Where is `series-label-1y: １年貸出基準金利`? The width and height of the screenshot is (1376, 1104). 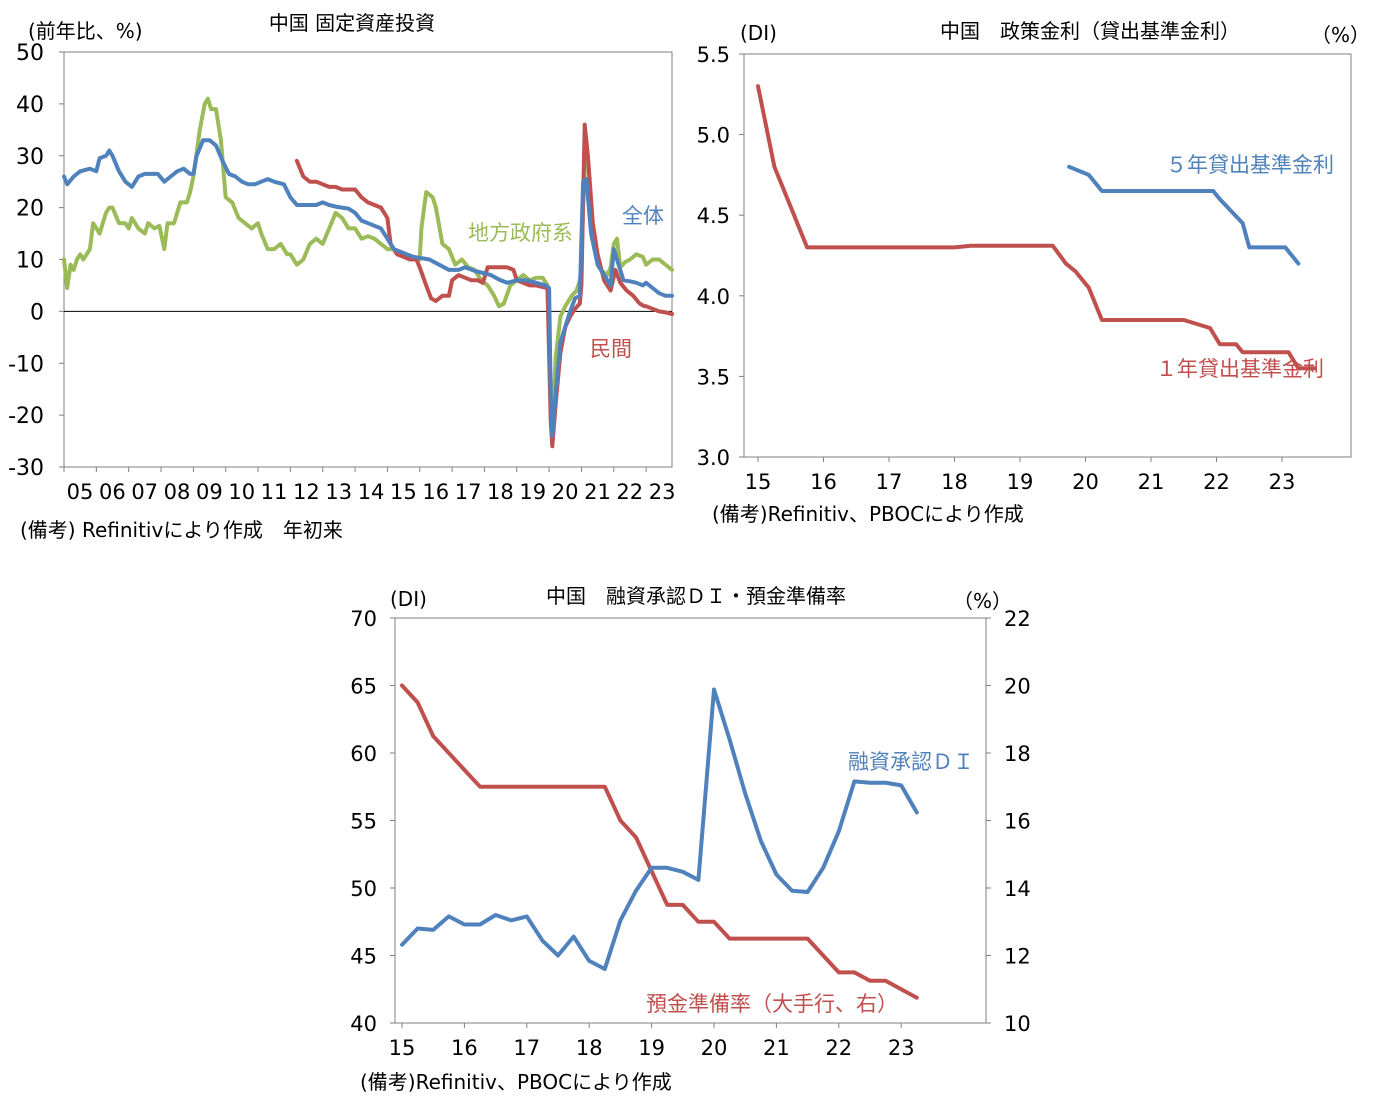 series-label-1y: １年貸出基準金利 is located at coordinates (1240, 369).